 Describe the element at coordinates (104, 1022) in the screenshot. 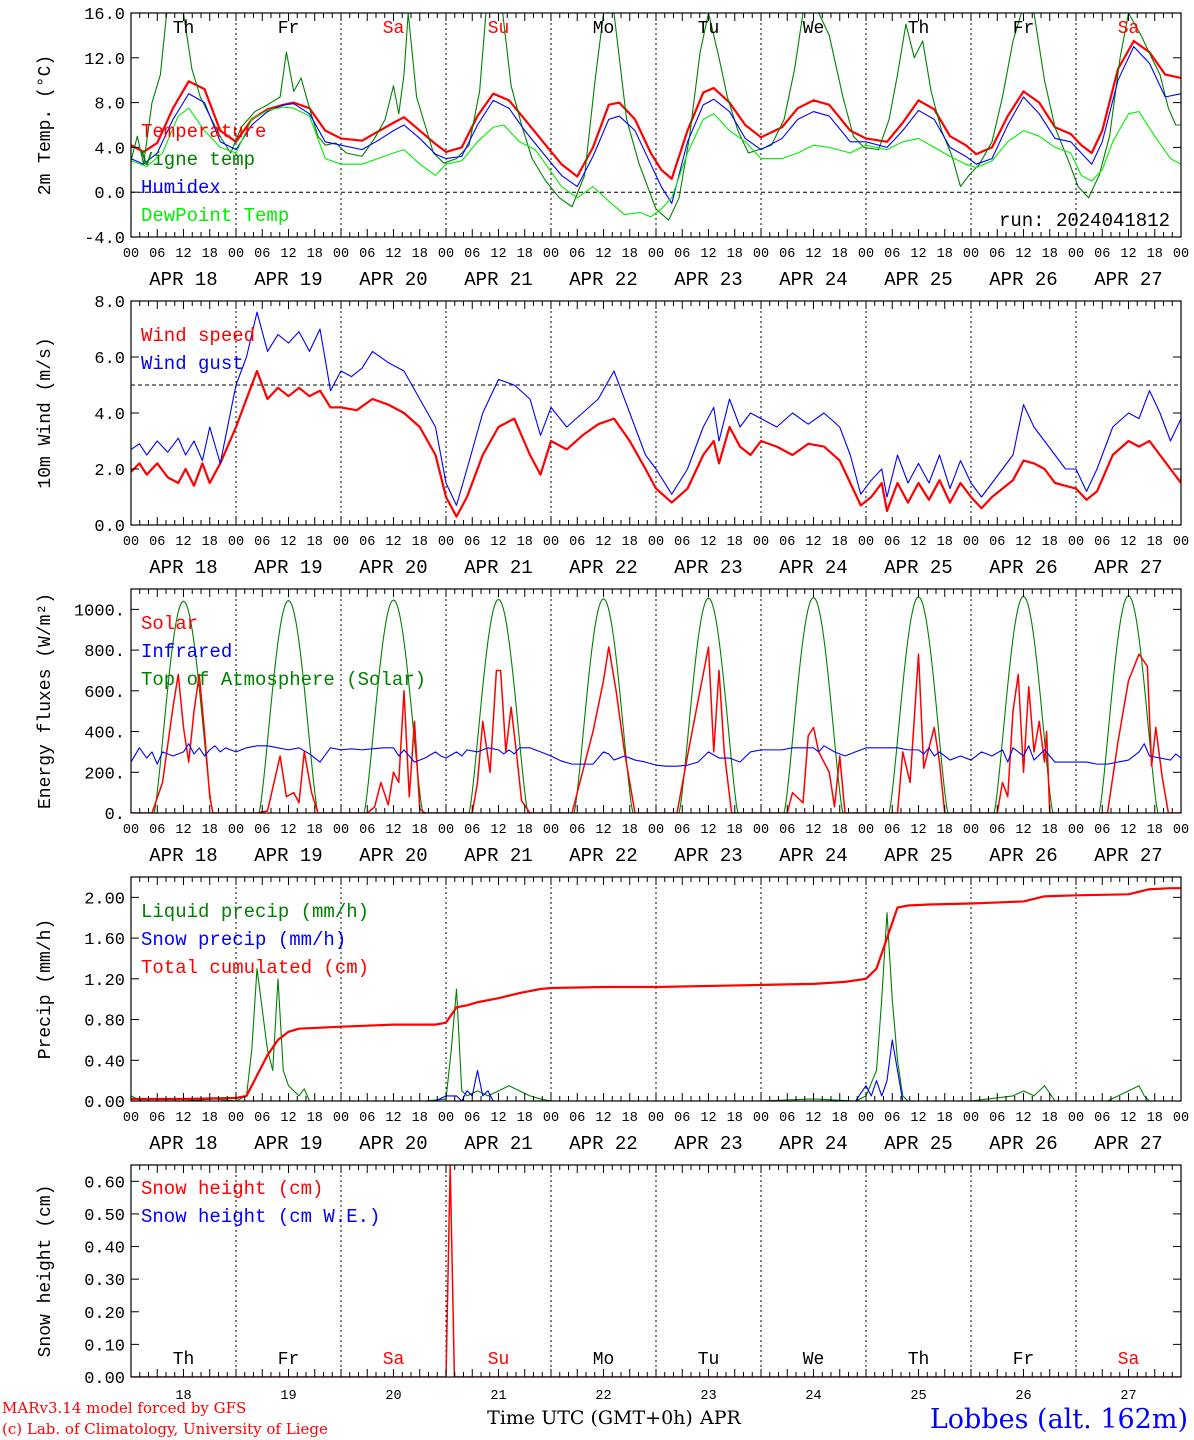

I see `y-tick-label: 0.80` at that location.